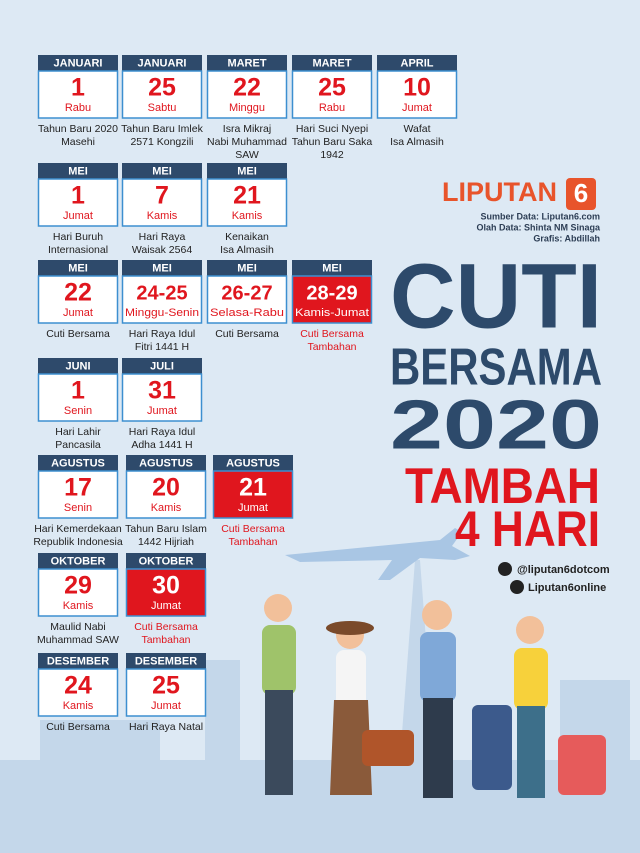  What do you see at coordinates (417, 88) in the screenshot?
I see `card-day: 10` at bounding box center [417, 88].